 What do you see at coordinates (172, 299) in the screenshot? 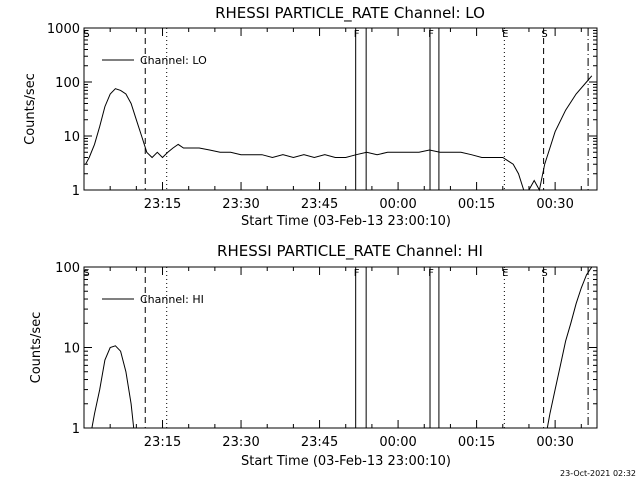
I see `legend-label: Channel: HI` at bounding box center [172, 299].